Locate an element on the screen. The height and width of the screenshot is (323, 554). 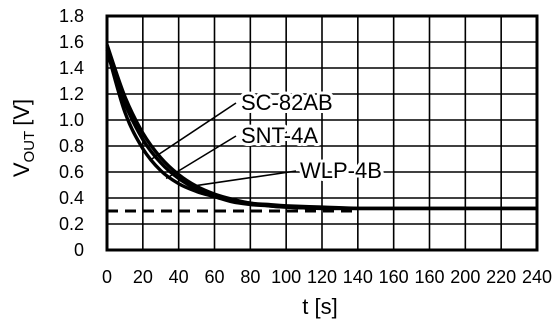
y-tick-label: 1.2 is located at coordinates (71, 94).